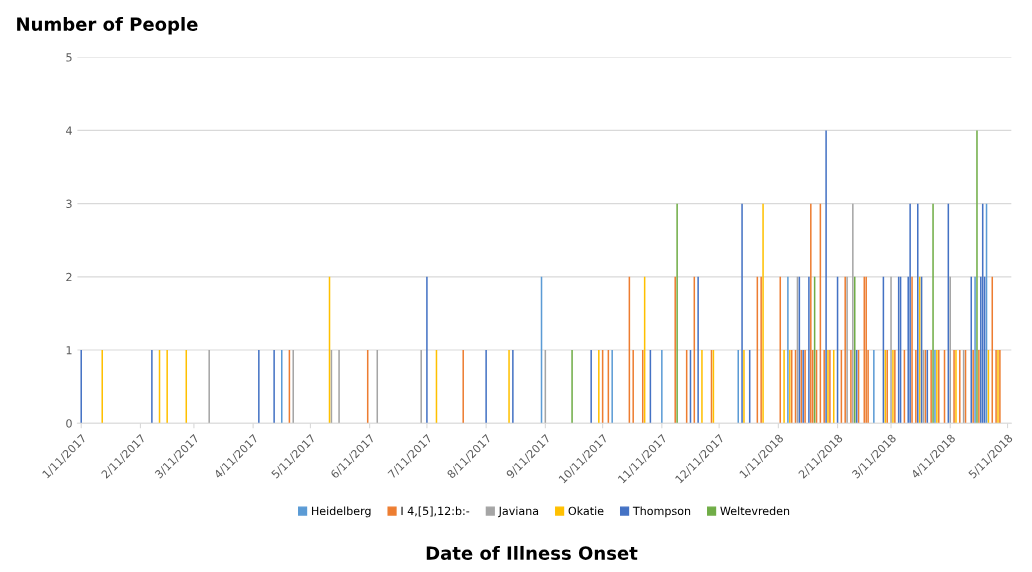  Describe the element at coordinates (518, 512) in the screenshot. I see `legend-label: Javiana` at that location.